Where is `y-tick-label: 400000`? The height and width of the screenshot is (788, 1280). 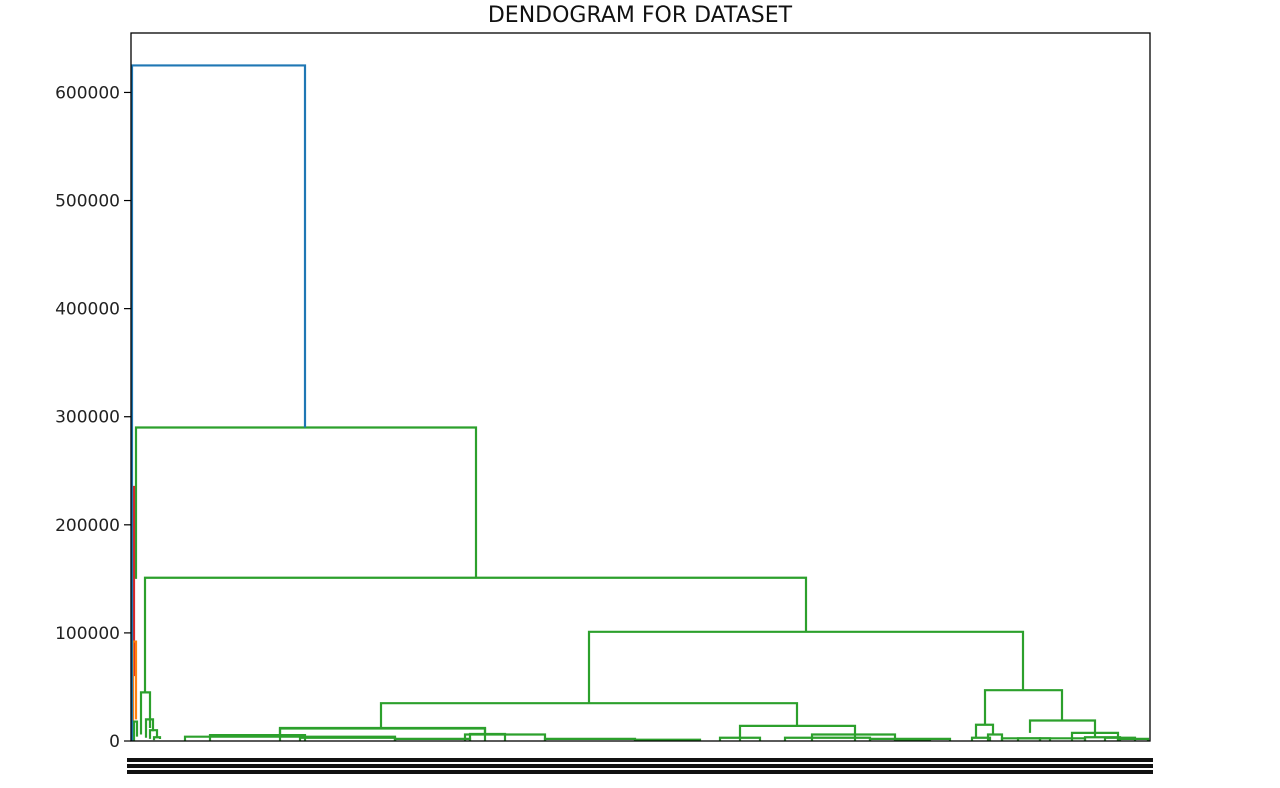 y-tick-label: 400000 is located at coordinates (87, 310).